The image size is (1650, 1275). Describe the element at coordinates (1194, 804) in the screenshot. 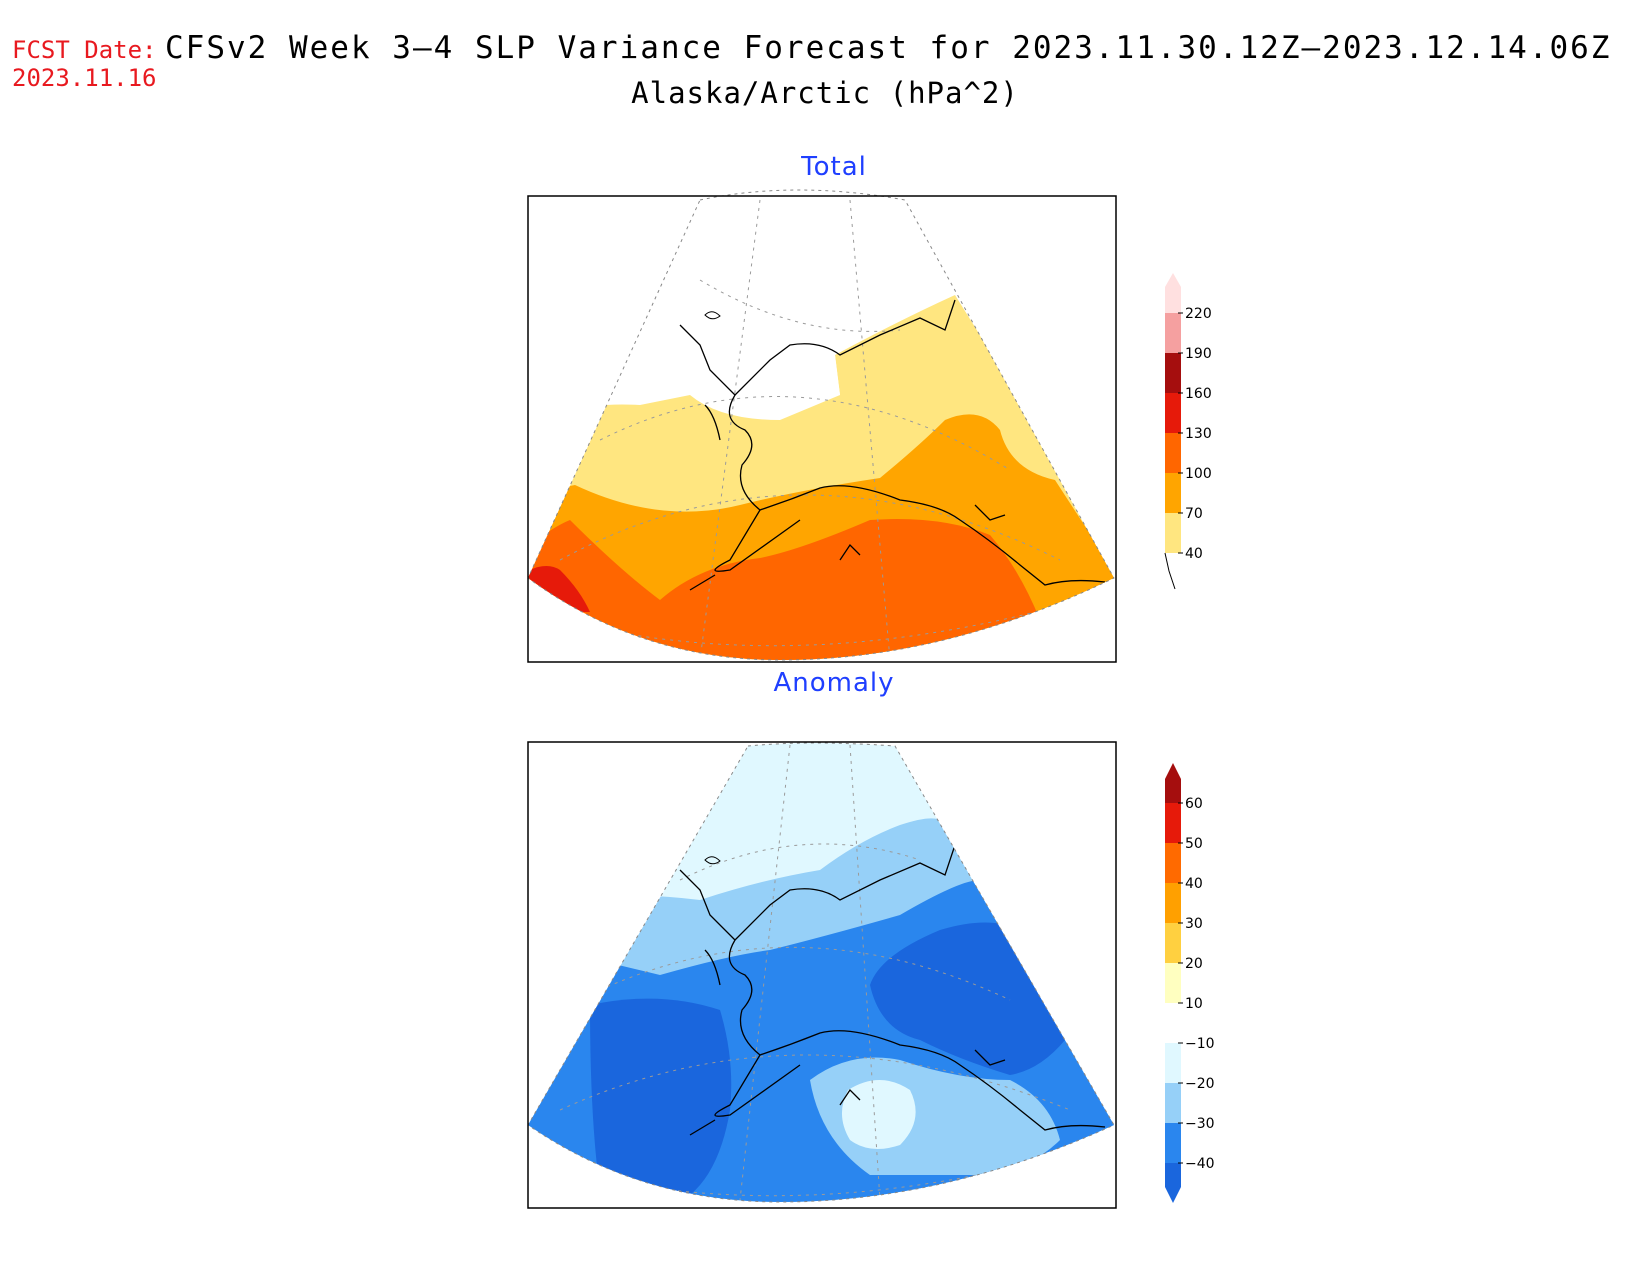

I see `colorbar-anomaly-label: 60` at that location.